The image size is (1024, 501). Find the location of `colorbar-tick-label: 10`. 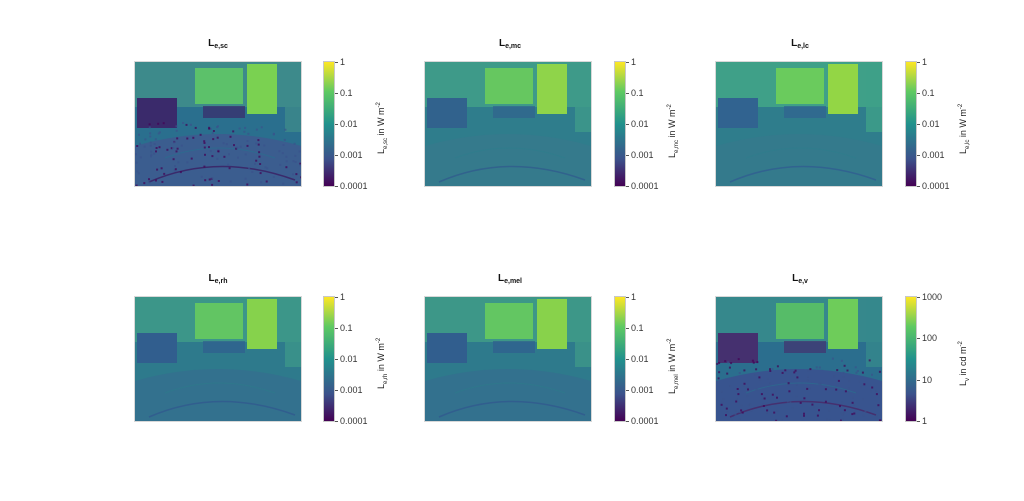

colorbar-tick-label: 10 is located at coordinates (927, 379).